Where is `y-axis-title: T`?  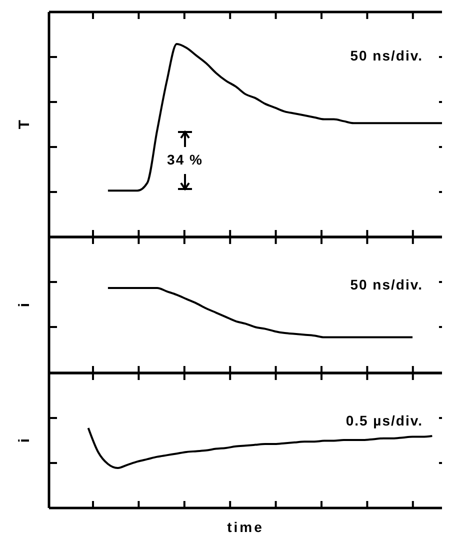 y-axis-title: T is located at coordinates (24, 125).